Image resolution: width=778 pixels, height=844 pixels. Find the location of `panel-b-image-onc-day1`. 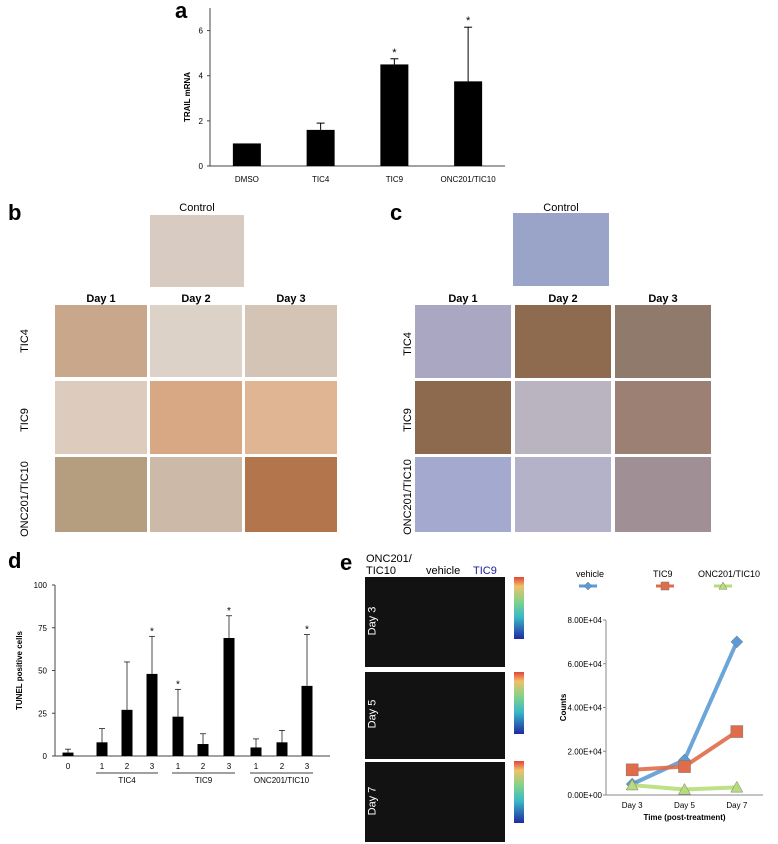

panel-b-image-onc-day1 is located at coordinates (101, 494).